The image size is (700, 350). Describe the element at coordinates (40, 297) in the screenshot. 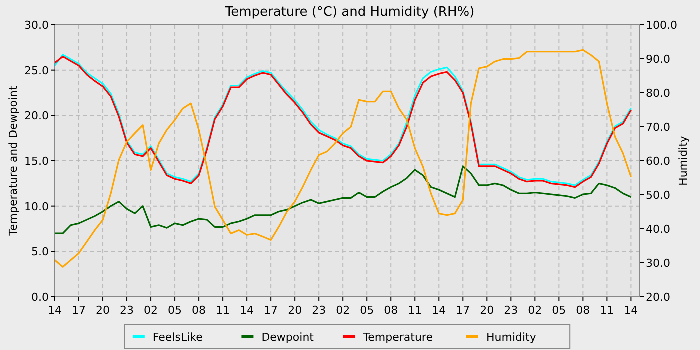

I see `y-tick-label: 0.0` at that location.